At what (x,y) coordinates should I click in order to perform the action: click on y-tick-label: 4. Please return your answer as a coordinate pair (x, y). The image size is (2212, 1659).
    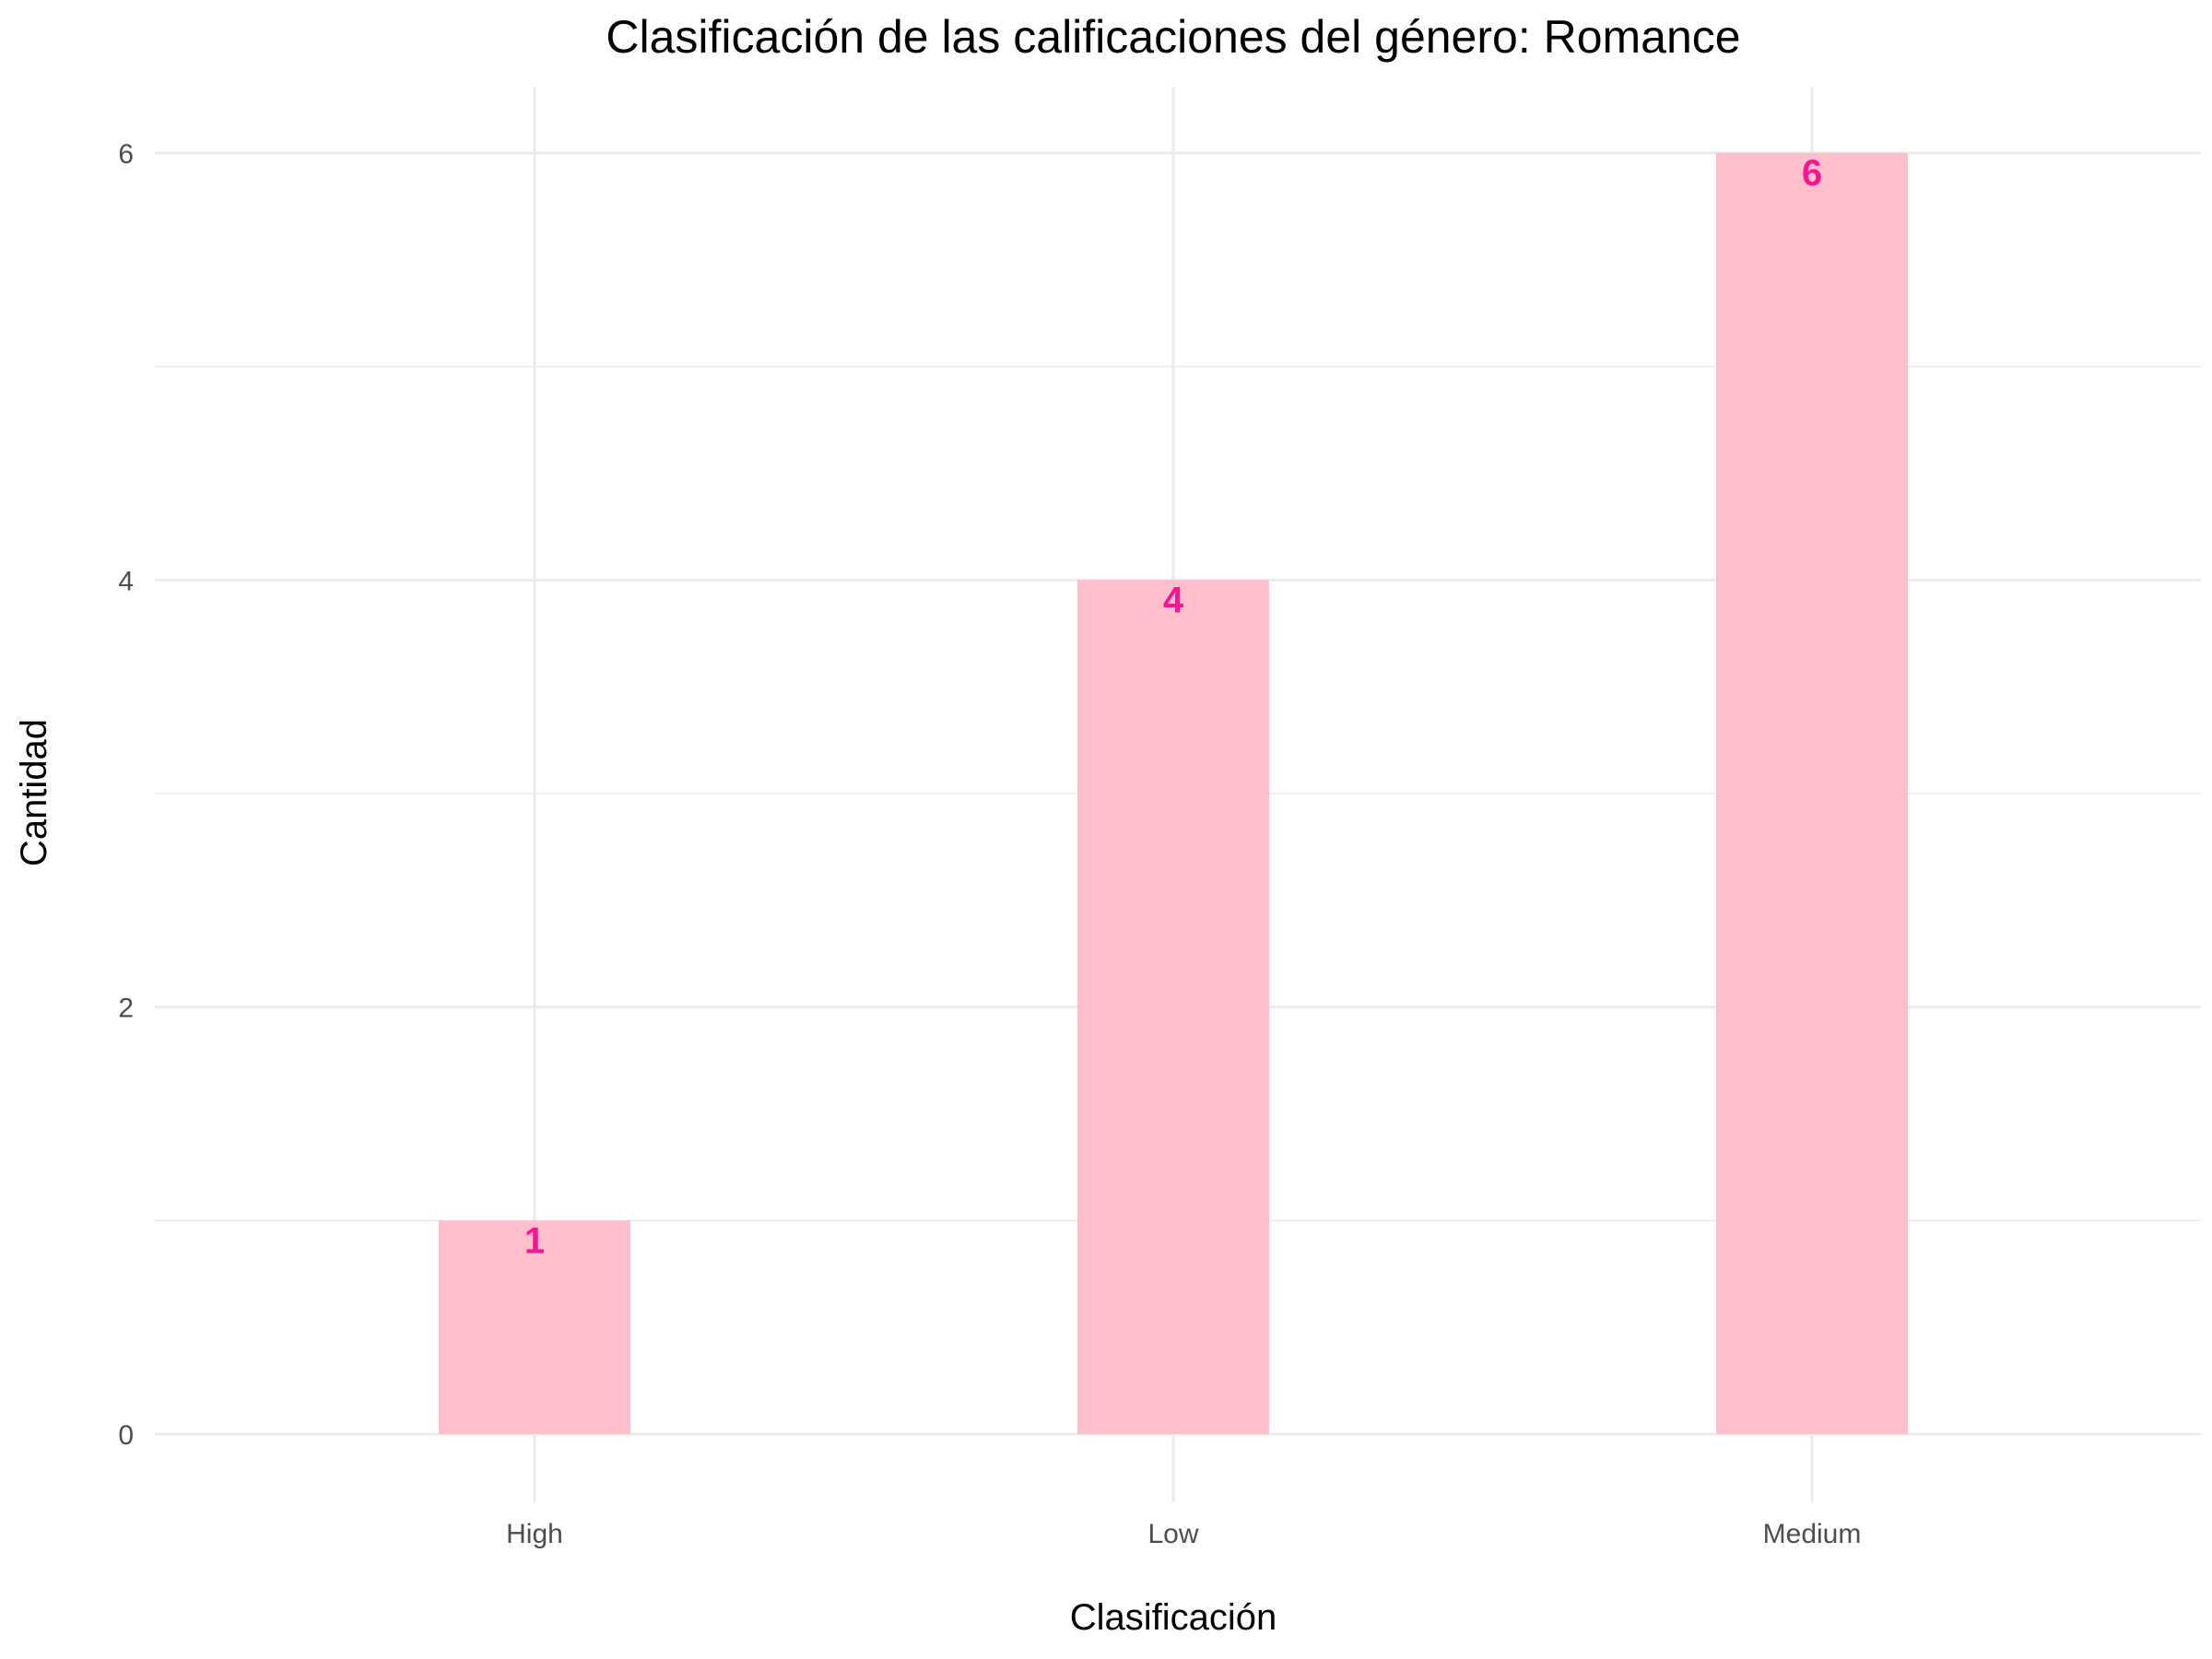
    Looking at the image, I should click on (126, 581).